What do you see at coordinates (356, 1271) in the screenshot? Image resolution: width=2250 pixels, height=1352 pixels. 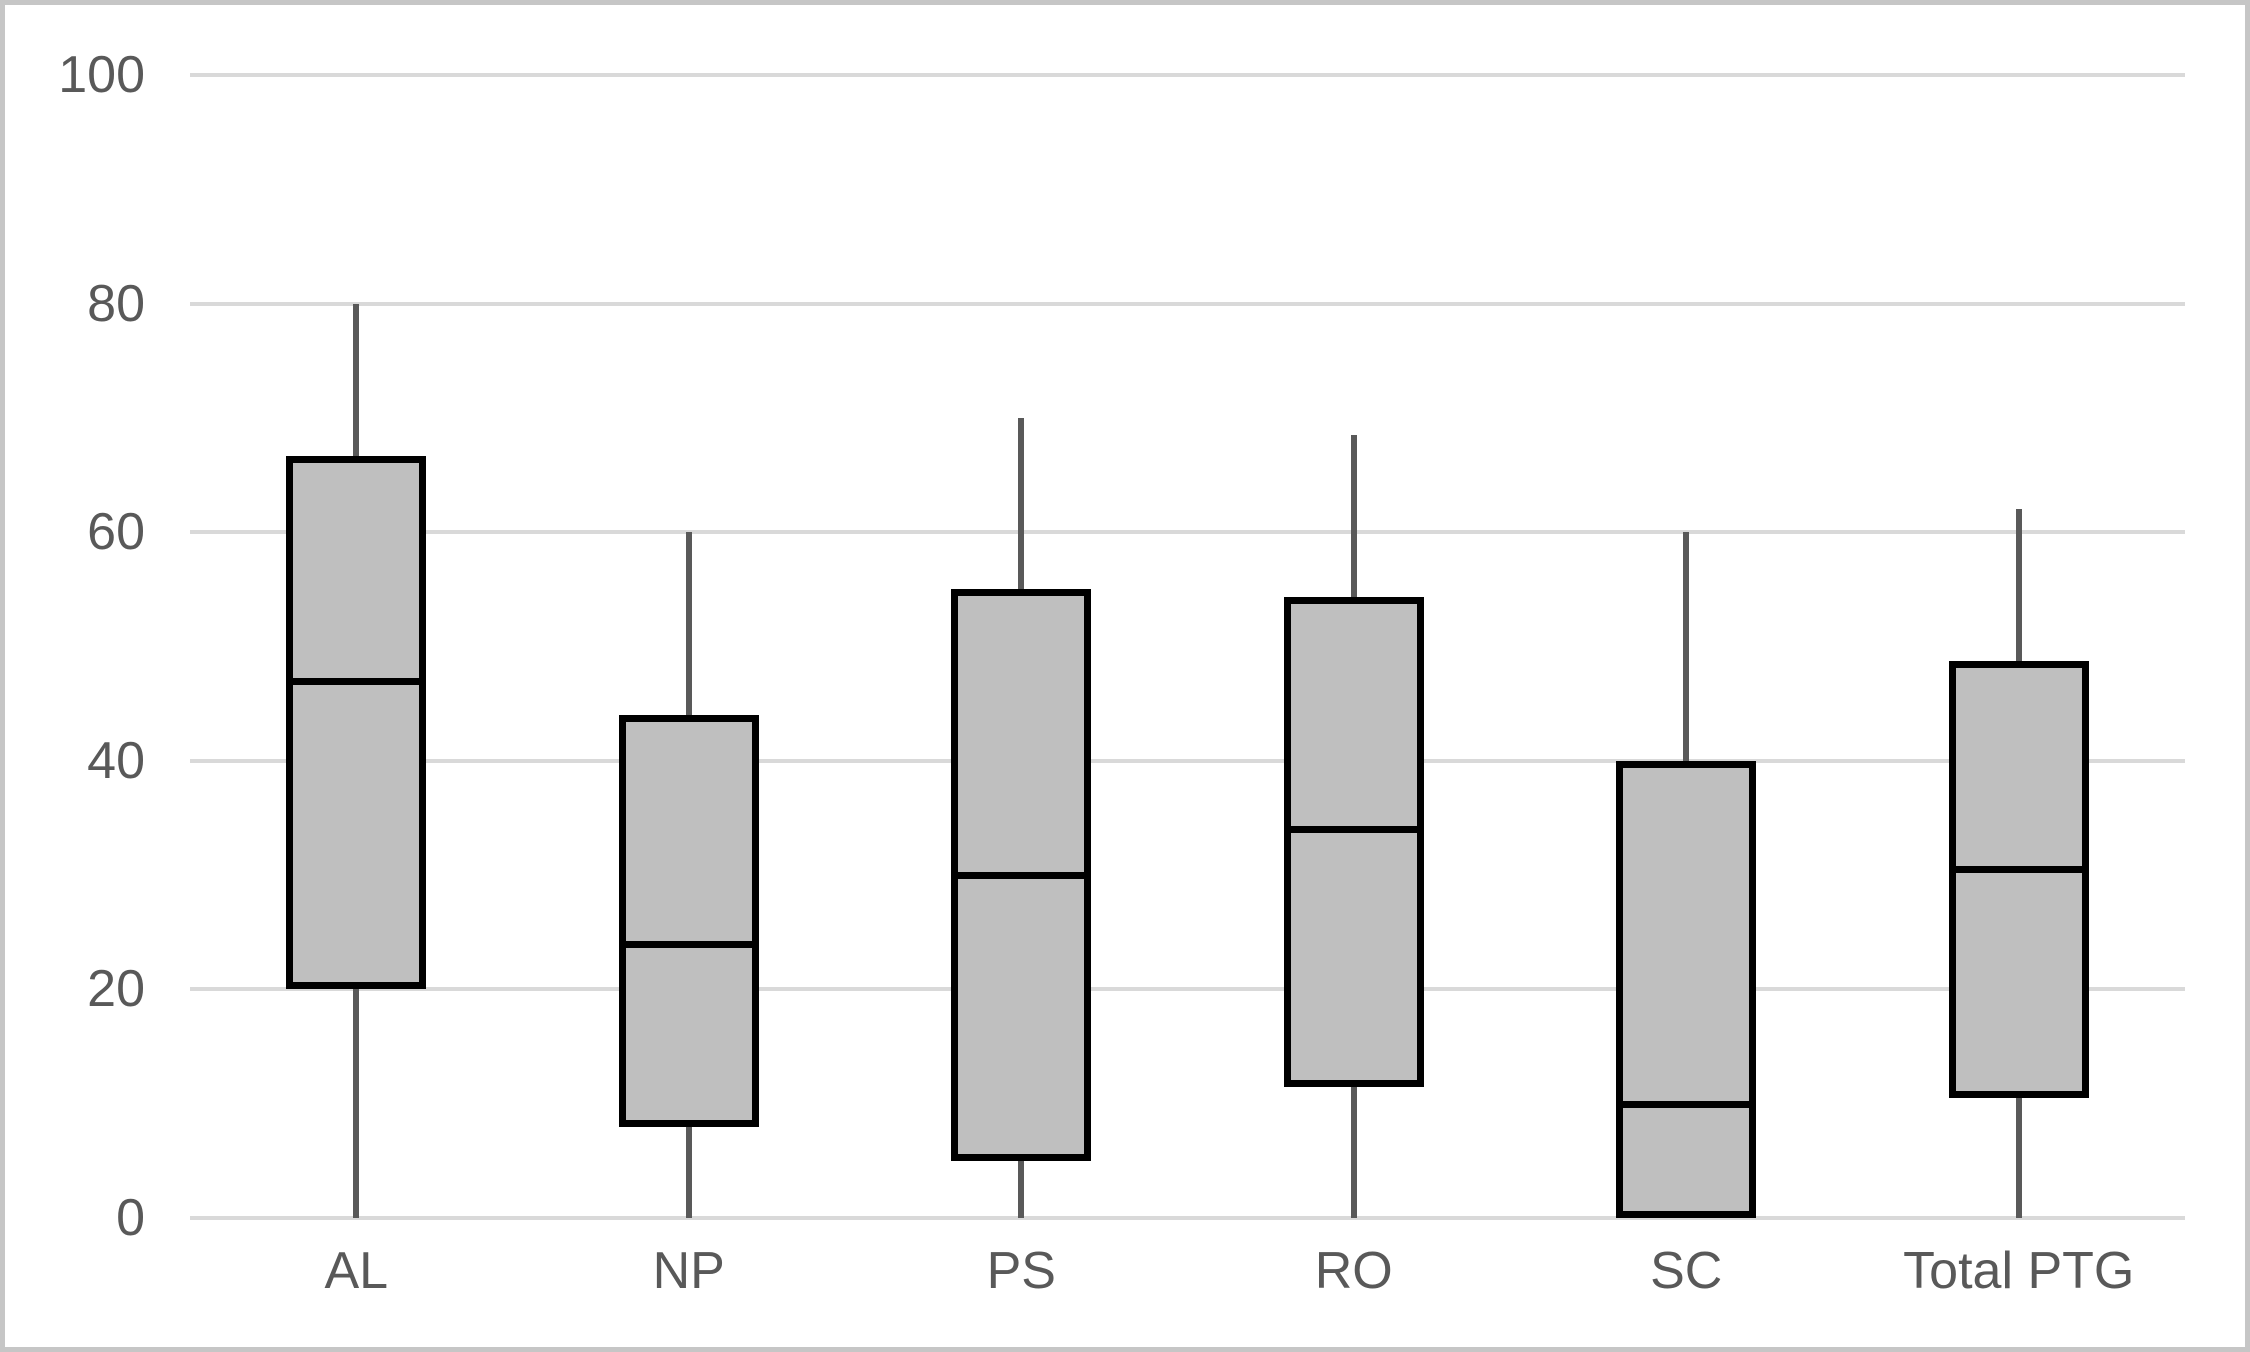 I see `x-tick-label: AL` at bounding box center [356, 1271].